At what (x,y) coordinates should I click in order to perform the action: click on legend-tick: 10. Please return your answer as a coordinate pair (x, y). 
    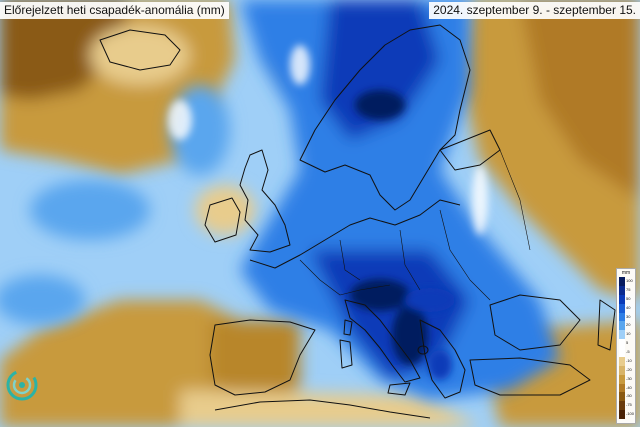
    Looking at the image, I should click on (628, 334).